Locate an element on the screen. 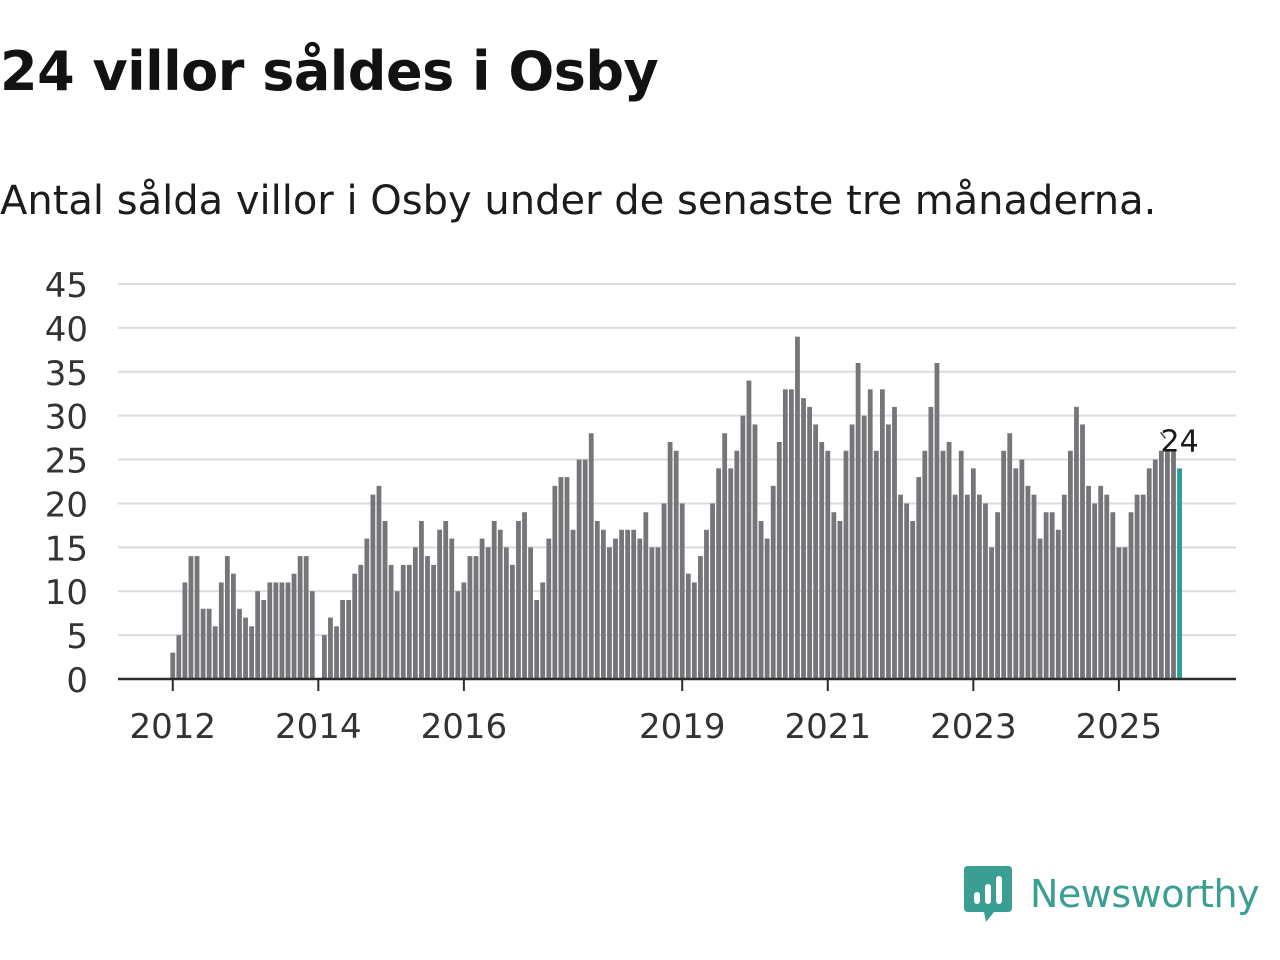 The width and height of the screenshot is (1280, 960). y-tick-label: 0 is located at coordinates (77, 681).